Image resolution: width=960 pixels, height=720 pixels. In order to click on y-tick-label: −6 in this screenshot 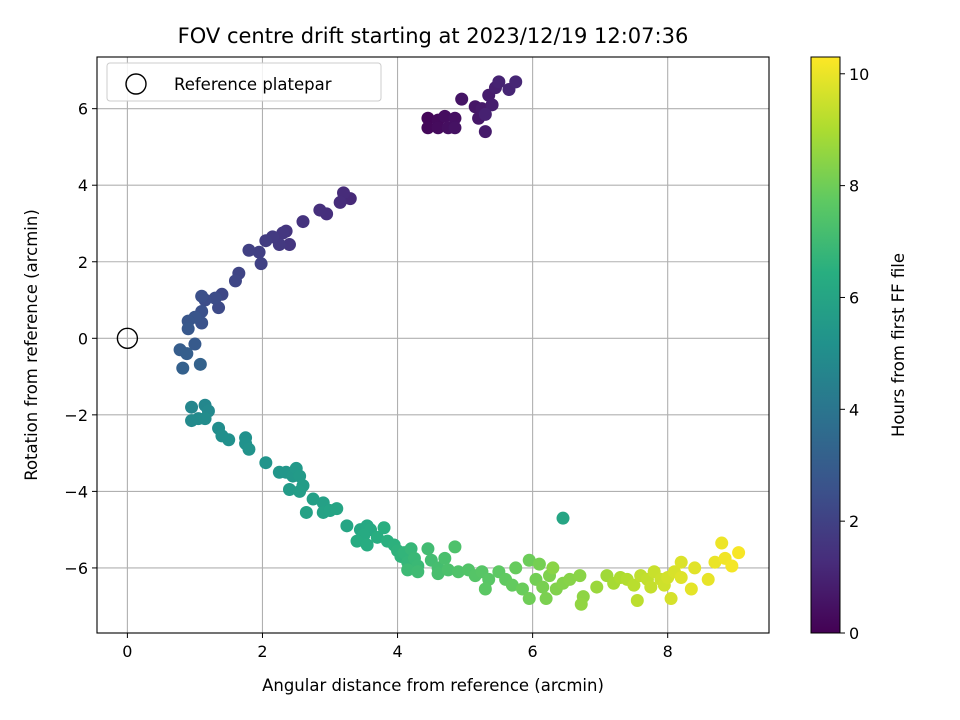, I will do `click(76, 568)`.